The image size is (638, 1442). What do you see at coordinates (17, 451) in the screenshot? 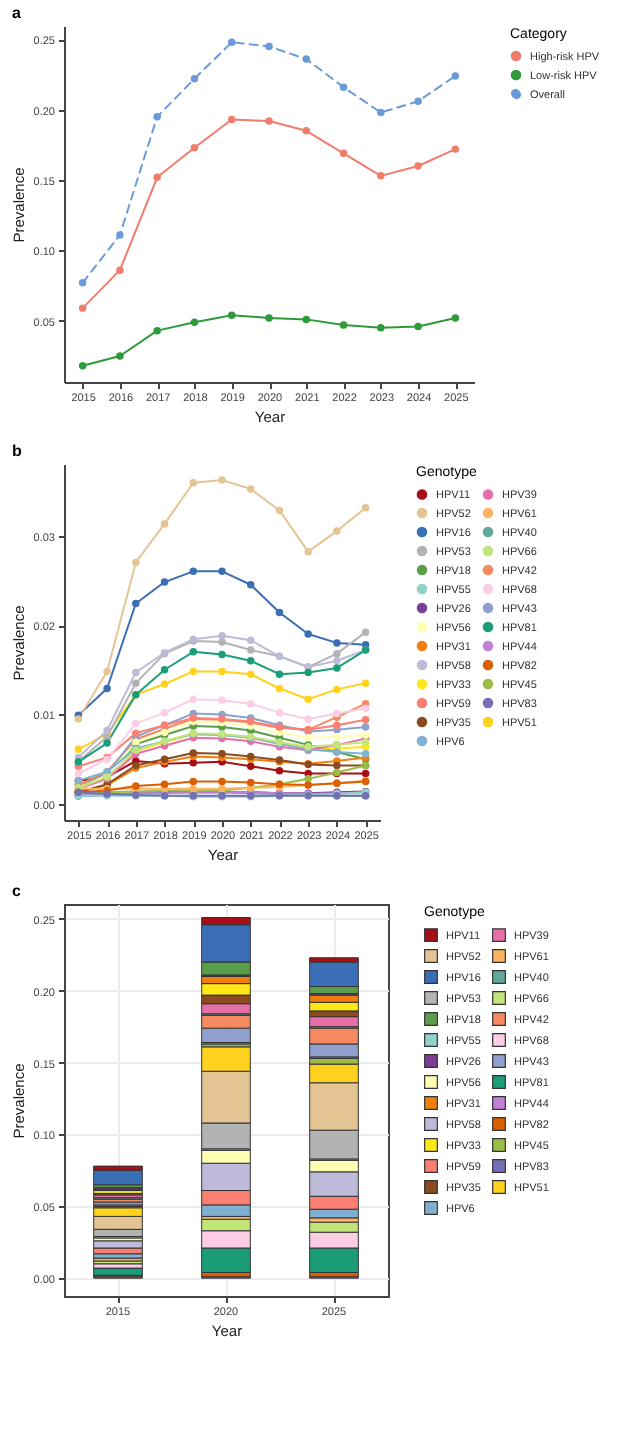
I see `chart-title: b` at bounding box center [17, 451].